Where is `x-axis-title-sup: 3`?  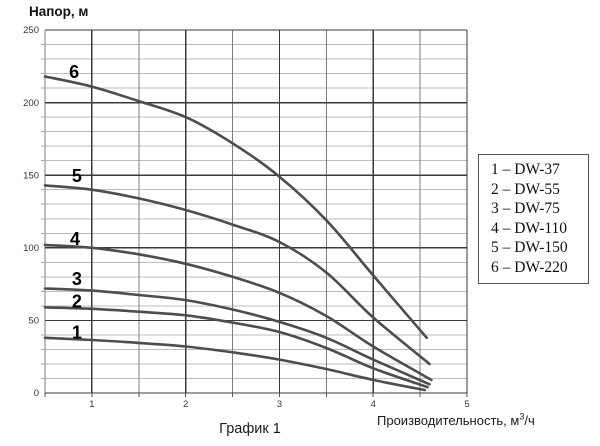 x-axis-title-sup: 3 is located at coordinates (522, 416).